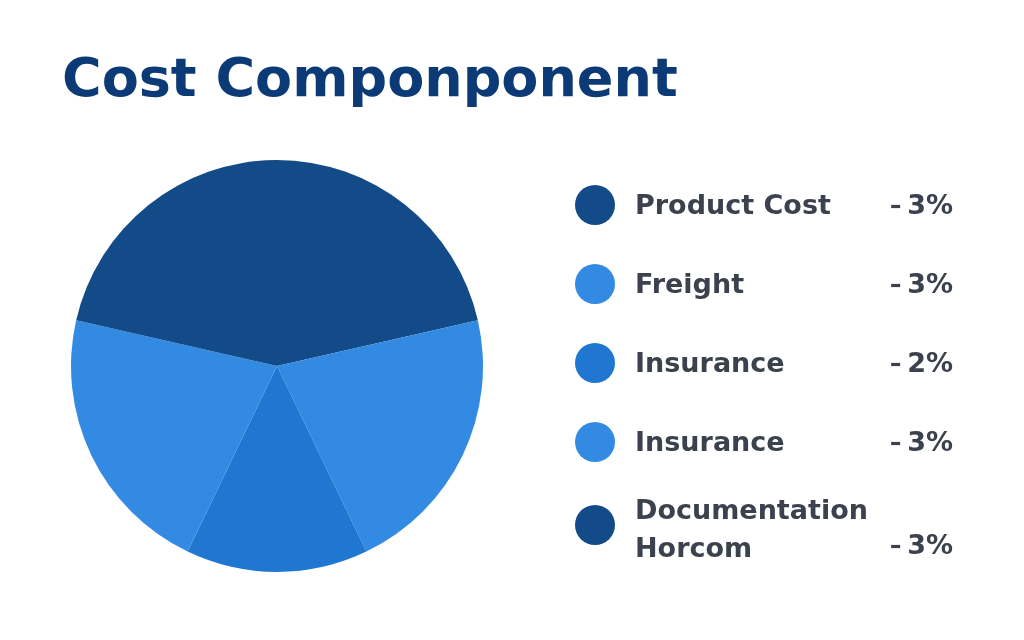 This screenshot has width=1024, height=640. I want to click on chart-title: Cost Componponent, so click(370, 77).